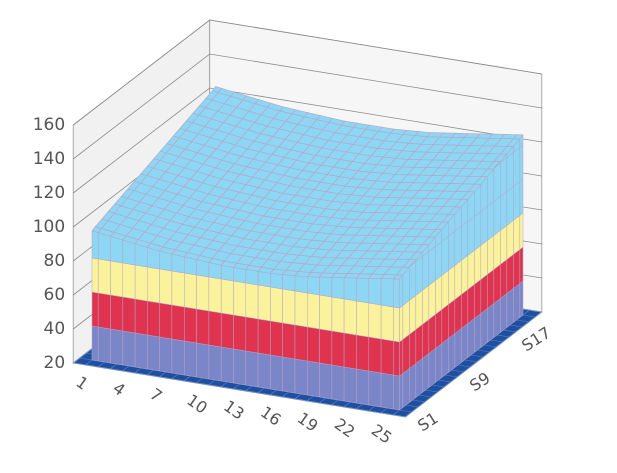 The width and height of the screenshot is (617, 473). I want to click on floor-grid, so click(473, 364).